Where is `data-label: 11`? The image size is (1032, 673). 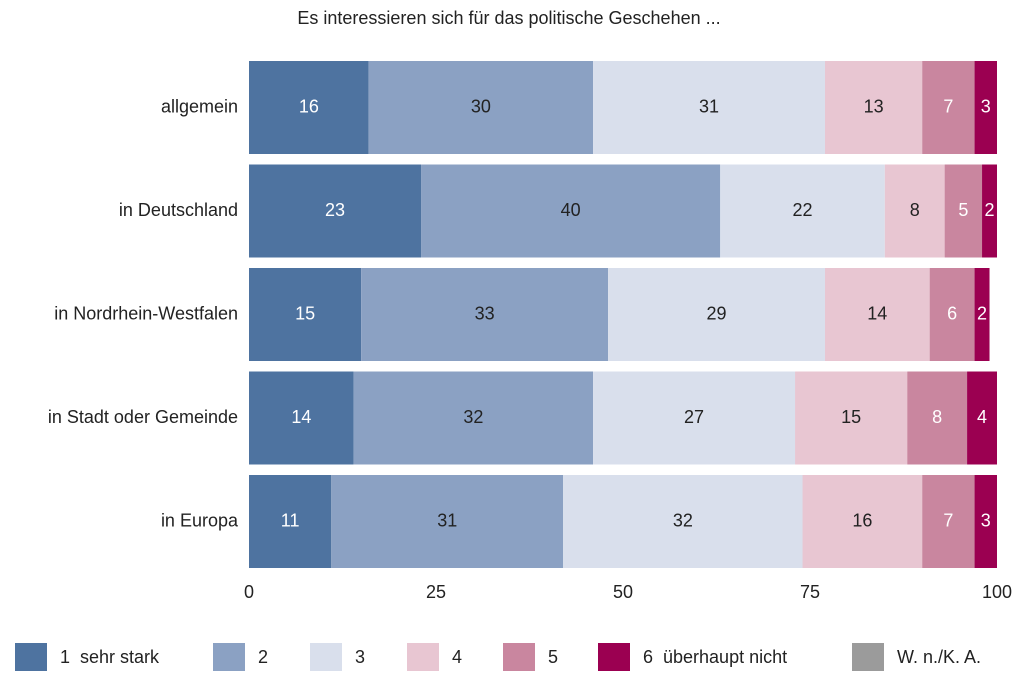 data-label: 11 is located at coordinates (290, 520).